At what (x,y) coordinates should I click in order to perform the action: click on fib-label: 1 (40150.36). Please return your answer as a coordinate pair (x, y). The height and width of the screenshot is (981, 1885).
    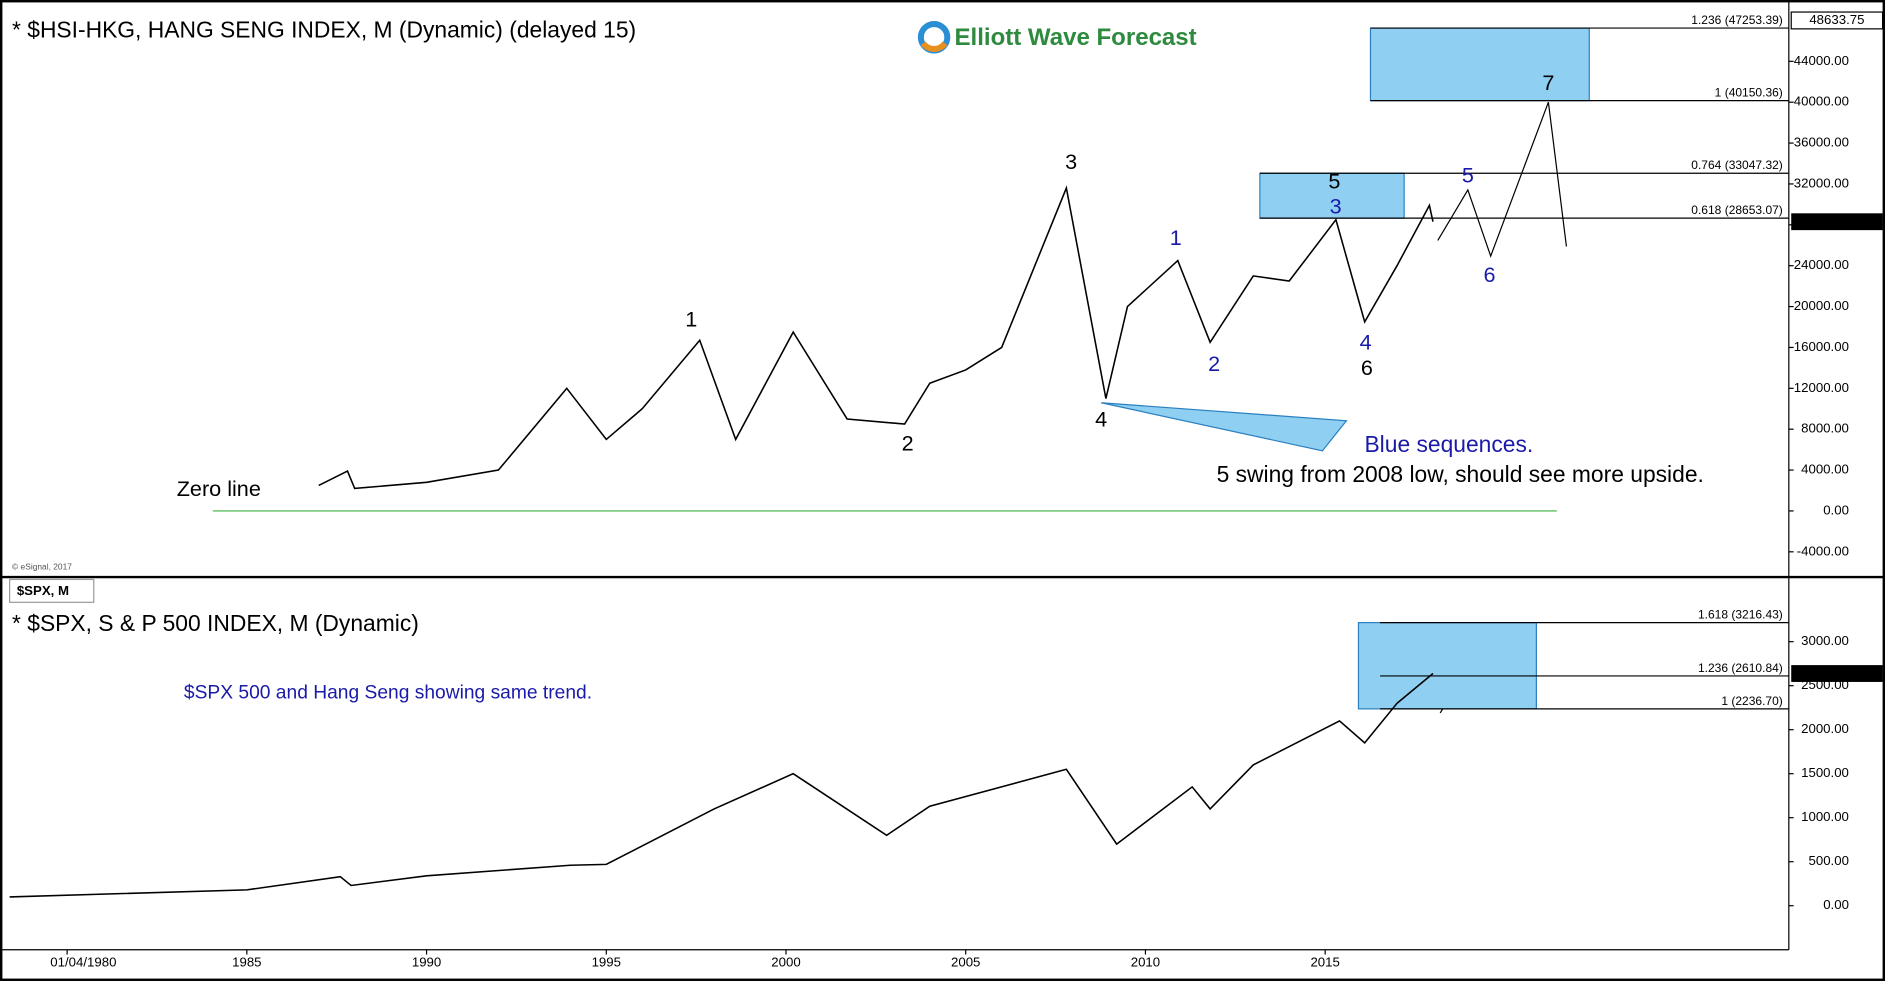
    Looking at the image, I should click on (1749, 93).